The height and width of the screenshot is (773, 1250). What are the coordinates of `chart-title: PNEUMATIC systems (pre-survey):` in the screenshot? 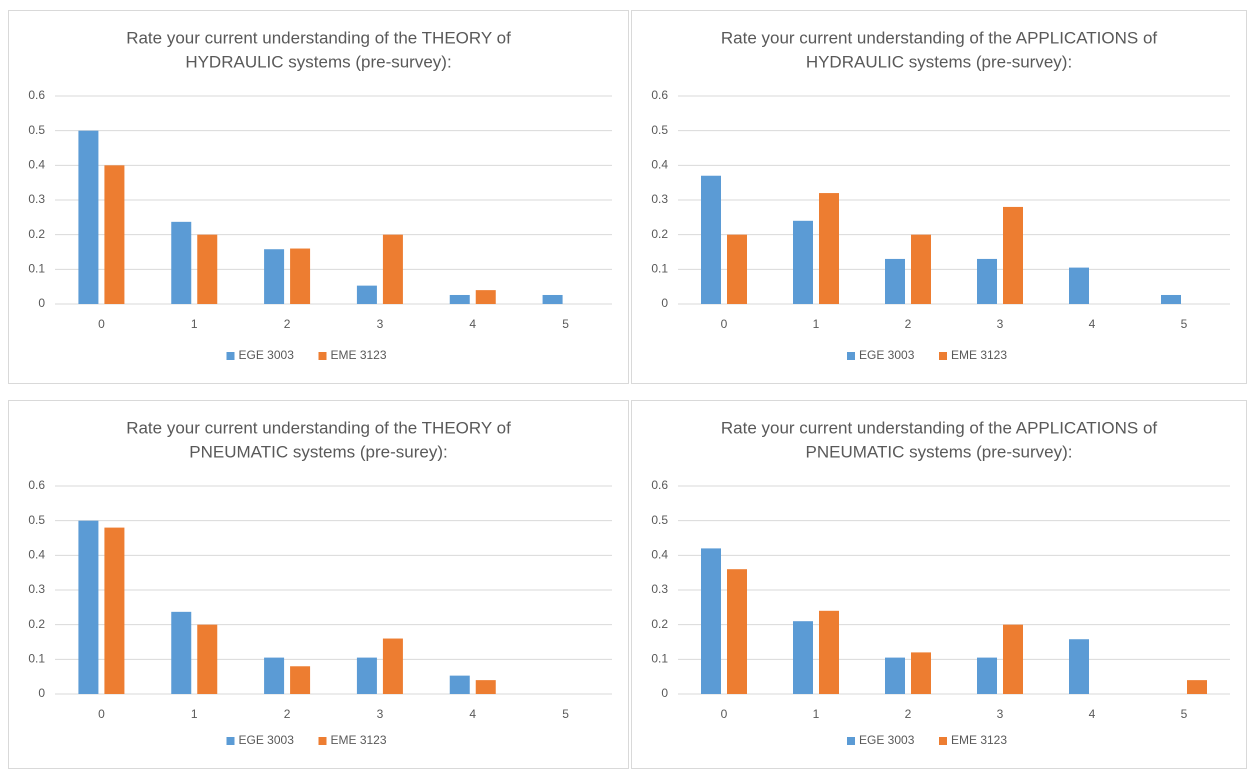 It's located at (939, 451).